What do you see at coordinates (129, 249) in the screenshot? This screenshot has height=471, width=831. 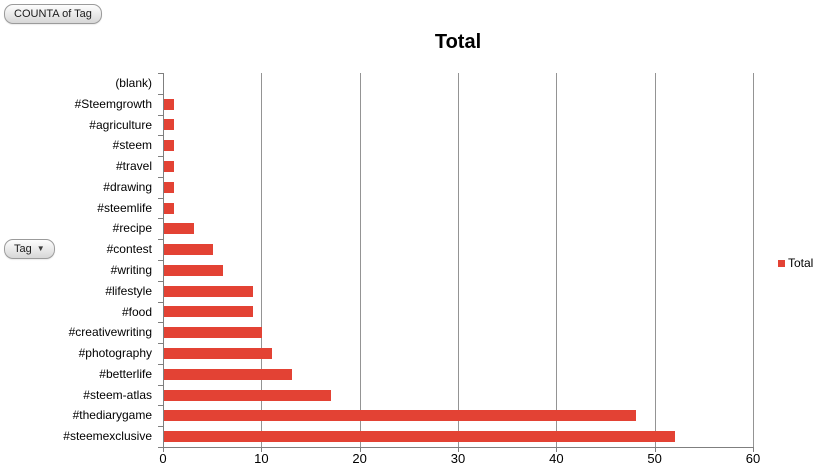 I see `category-label: #contest` at bounding box center [129, 249].